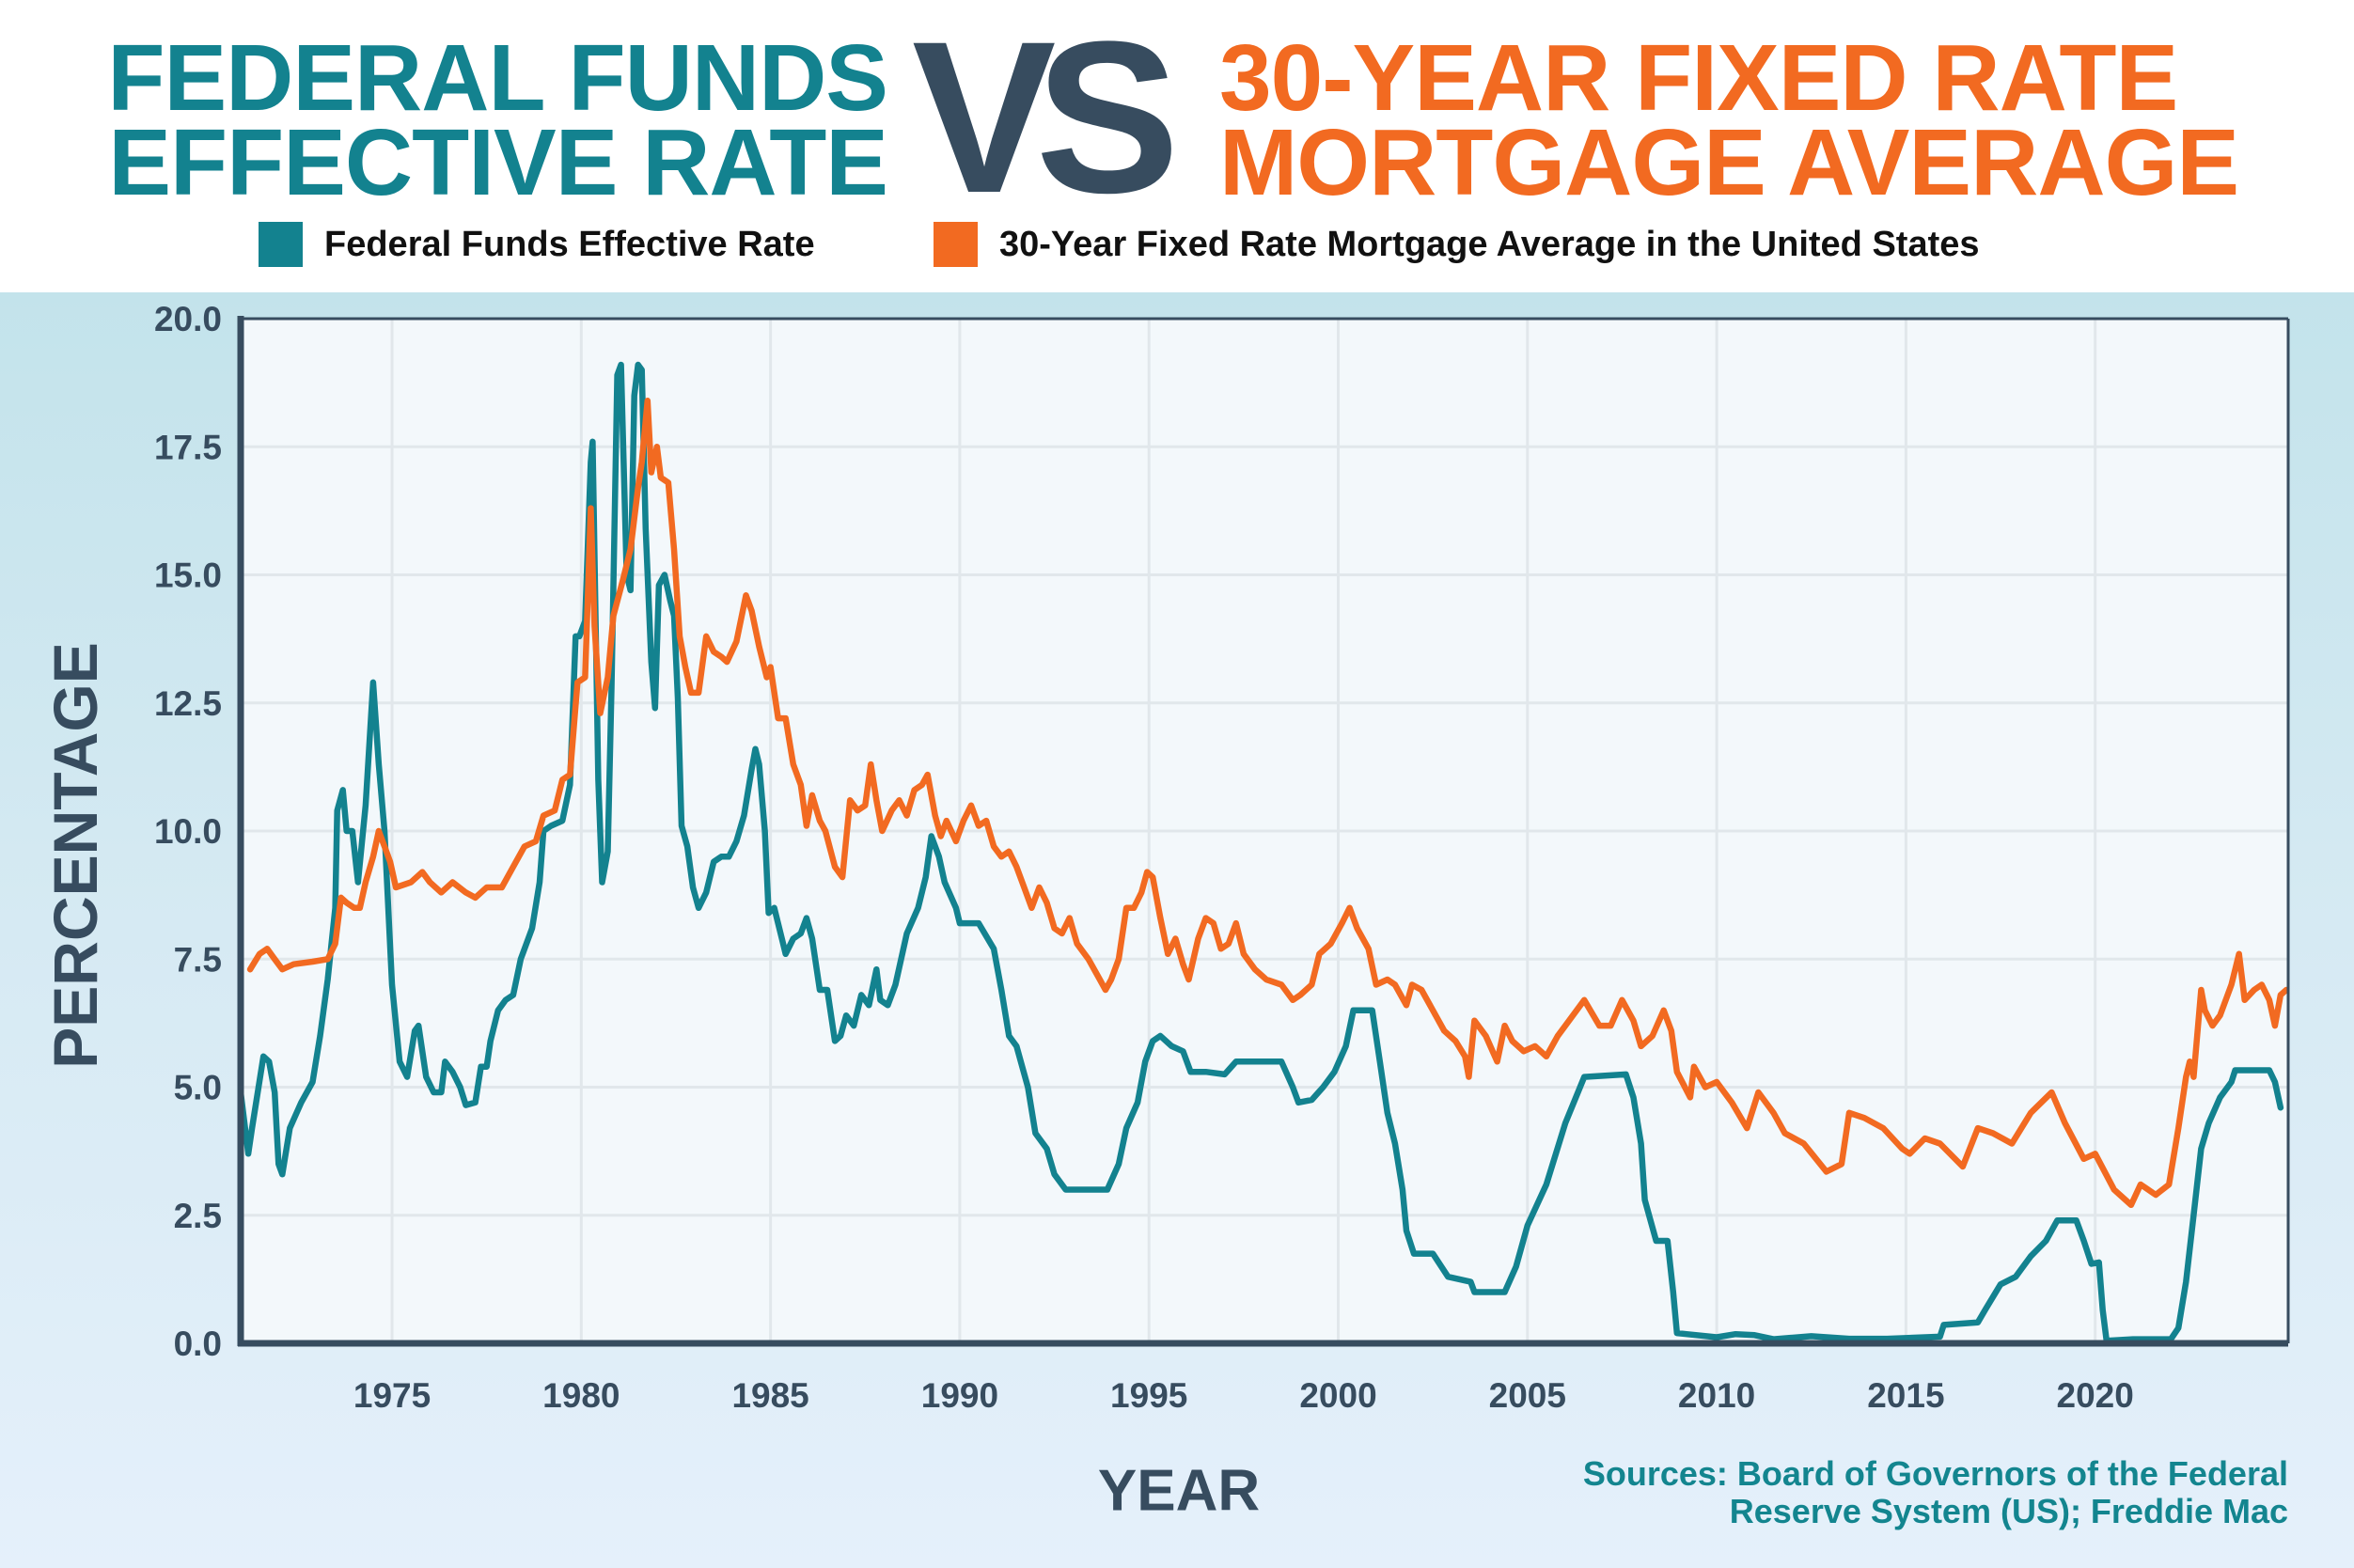 Image resolution: width=2354 pixels, height=1568 pixels. Describe the element at coordinates (497, 78) in the screenshot. I see `title-line: FEDERAL FUNDS` at that location.